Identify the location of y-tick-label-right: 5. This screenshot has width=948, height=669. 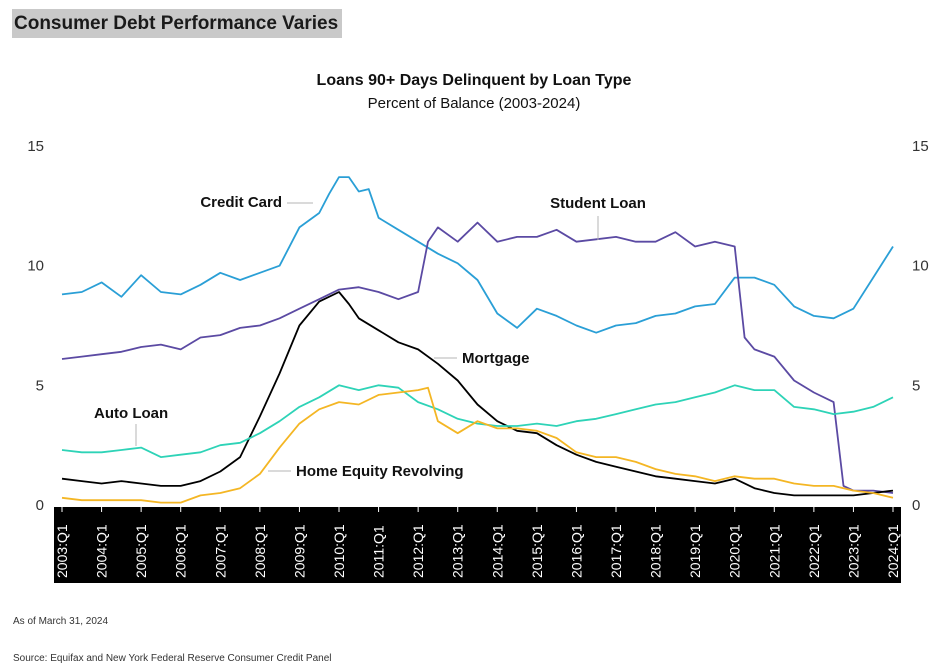
(916, 385).